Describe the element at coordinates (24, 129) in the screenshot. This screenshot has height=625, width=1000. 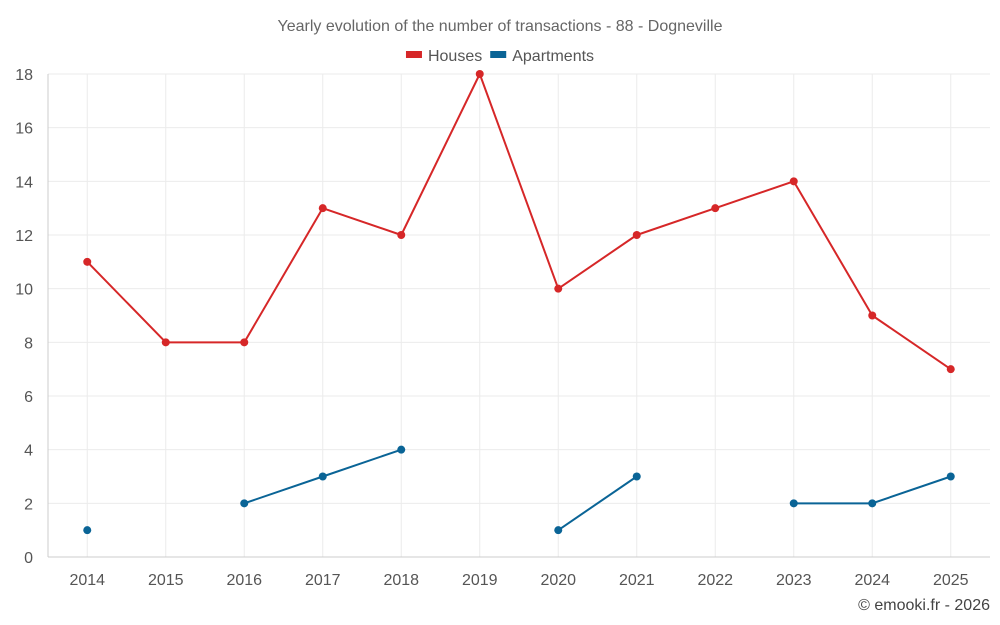
I see `y-tick-label: 16` at that location.